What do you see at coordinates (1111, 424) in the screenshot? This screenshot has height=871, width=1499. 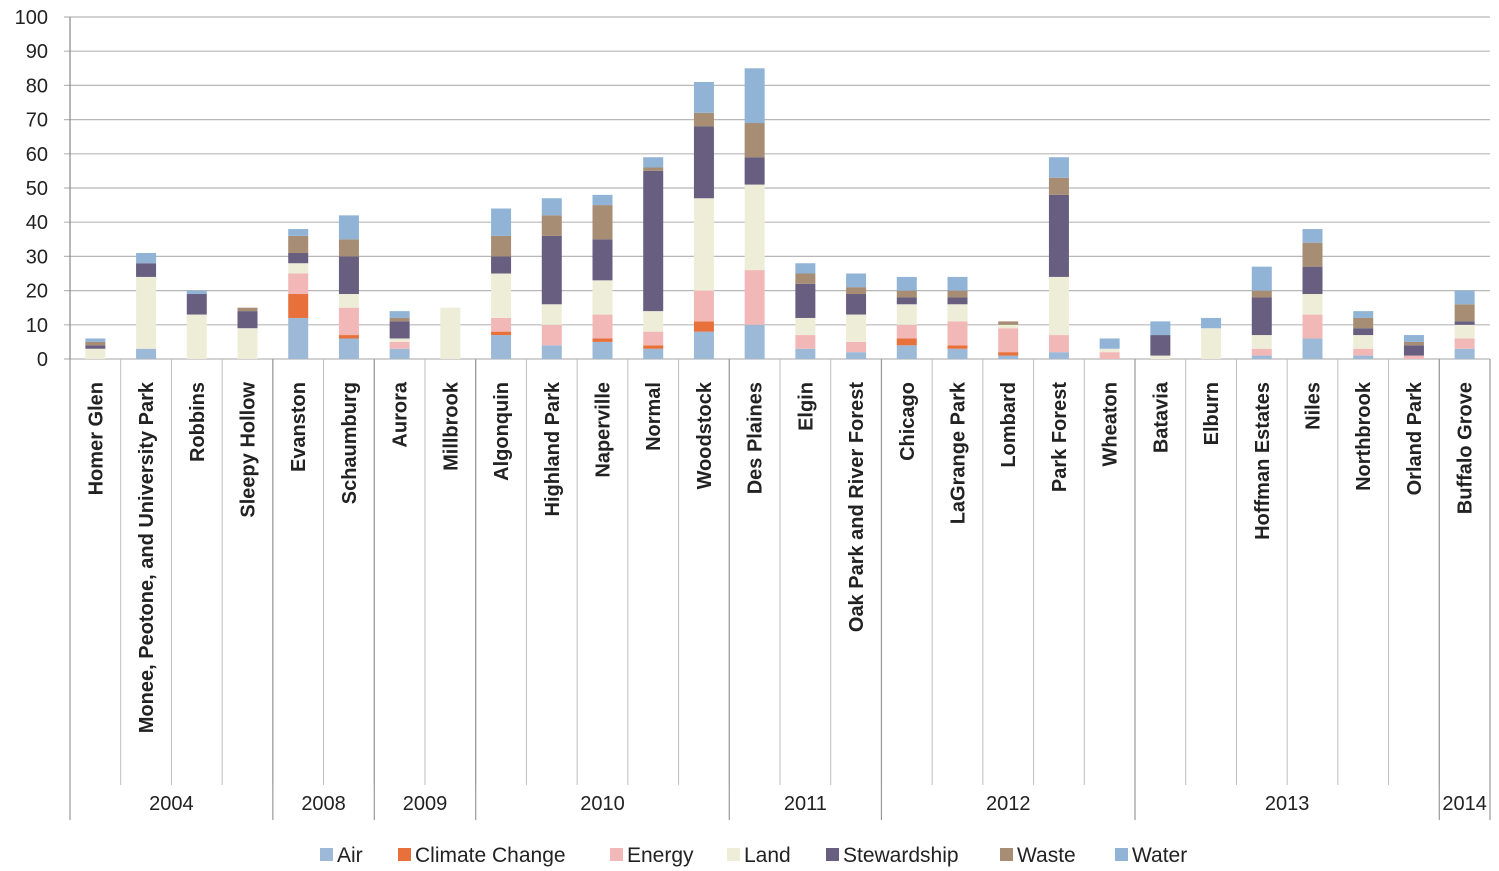 I see `category-label: Wheaton` at bounding box center [1111, 424].